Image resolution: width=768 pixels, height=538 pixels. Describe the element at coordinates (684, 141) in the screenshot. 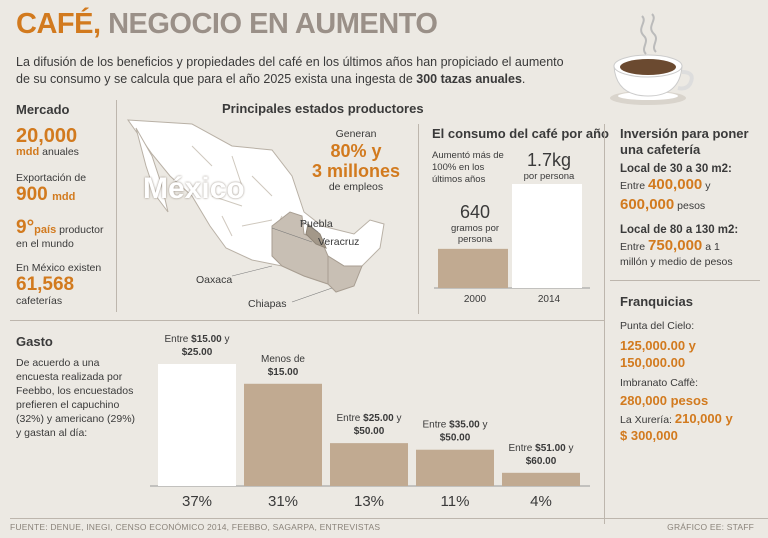

I see `inversion-heading: Inversión para poner una cafetería` at that location.